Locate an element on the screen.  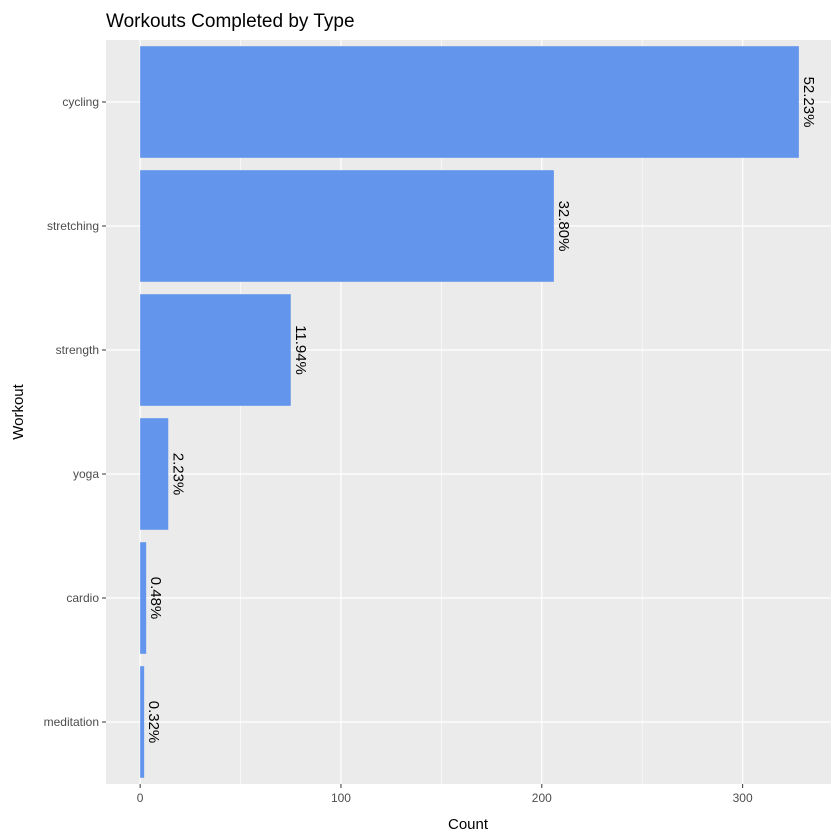
bar-label-strength: 11.94% is located at coordinates (300, 350).